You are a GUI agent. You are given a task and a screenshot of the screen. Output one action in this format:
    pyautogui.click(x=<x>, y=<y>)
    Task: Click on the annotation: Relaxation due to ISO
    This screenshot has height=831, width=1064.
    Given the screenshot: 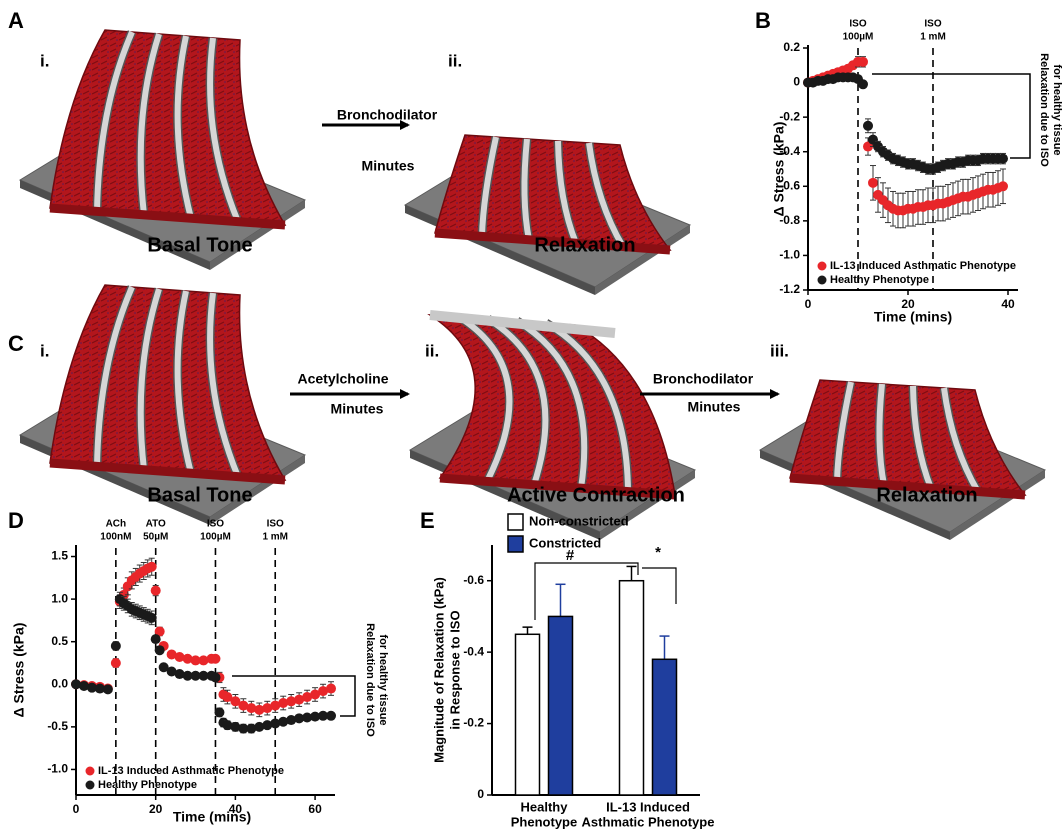 What is the action you would take?
    pyautogui.click(x=370, y=680)
    